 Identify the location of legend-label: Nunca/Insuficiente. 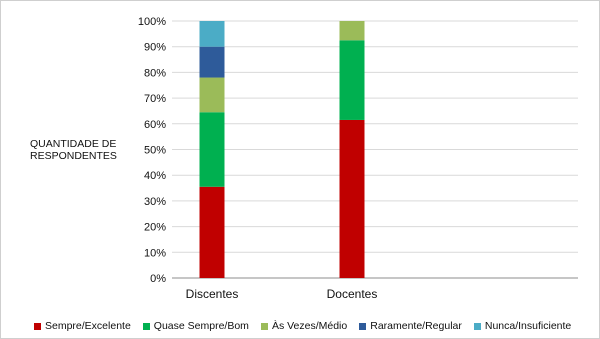
(528, 326).